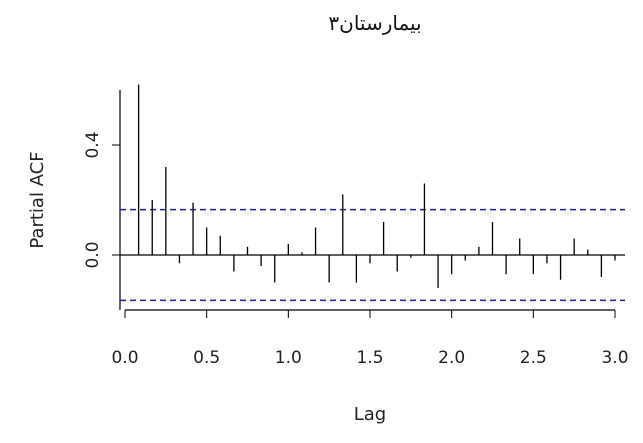 The image size is (643, 443). What do you see at coordinates (101, 200) in the screenshot?
I see `y-axis-ticks: 0.0 0.4` at bounding box center [101, 200].